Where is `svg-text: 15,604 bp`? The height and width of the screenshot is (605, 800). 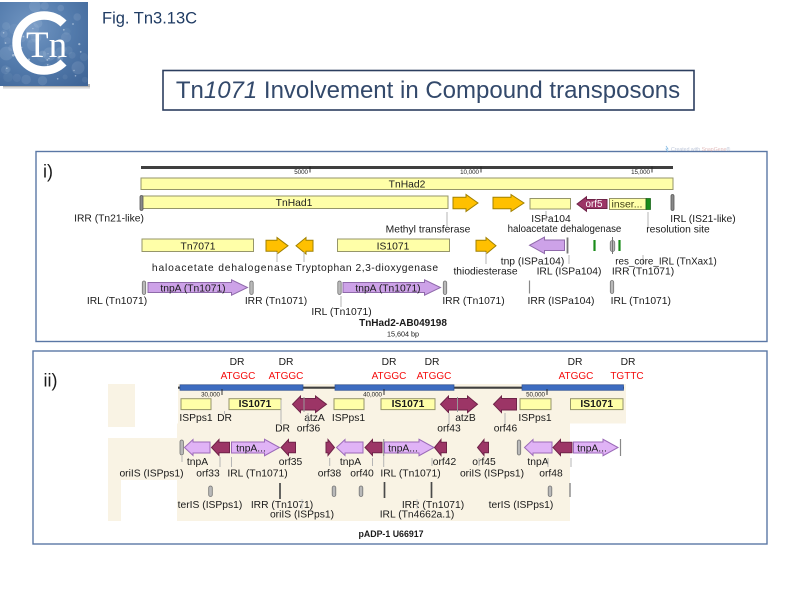 svg-text: 15,604 bp is located at coordinates (403, 334).